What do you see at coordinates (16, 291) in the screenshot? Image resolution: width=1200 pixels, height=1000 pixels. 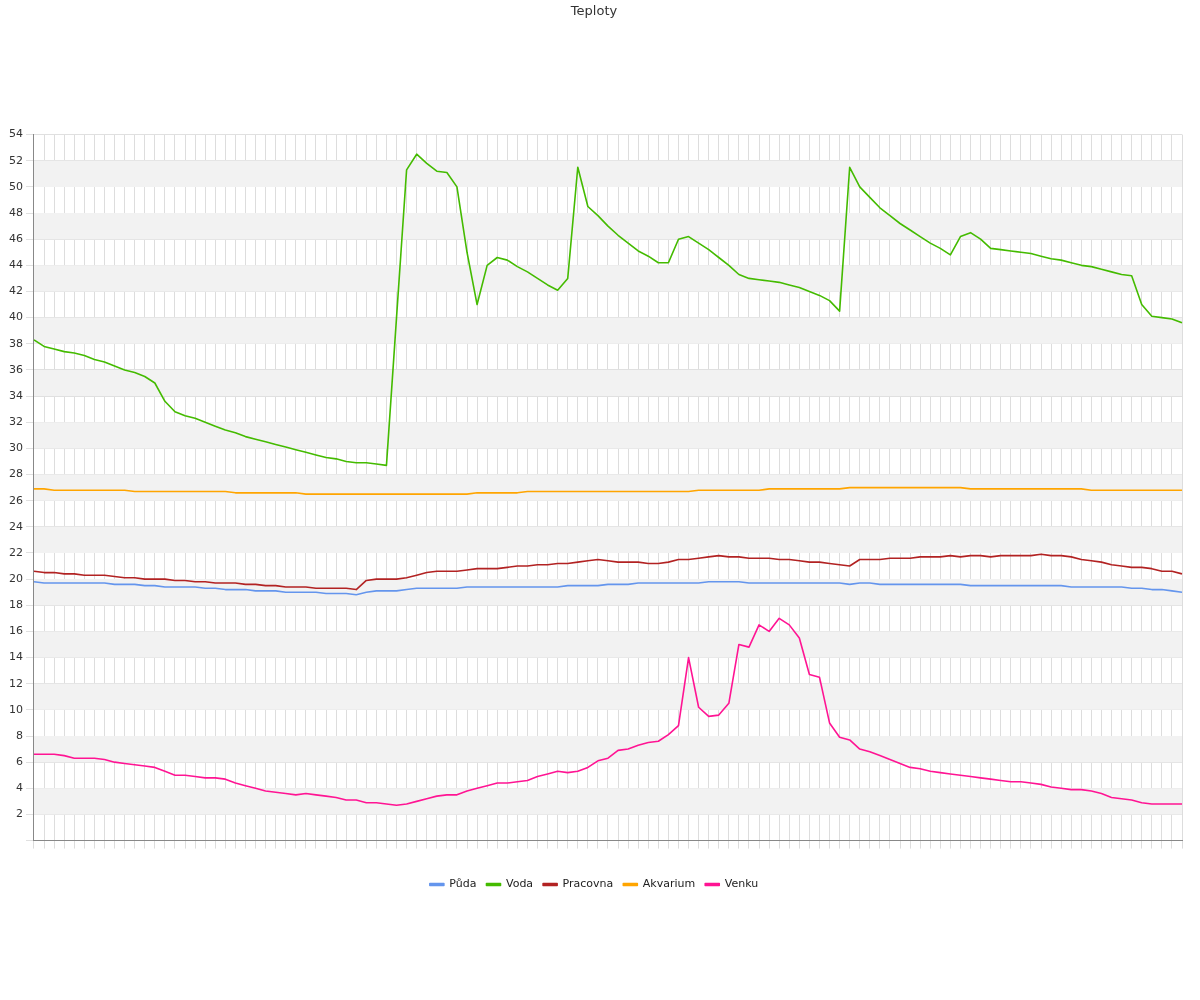 I see `y-tick-label: 42` at bounding box center [16, 291].